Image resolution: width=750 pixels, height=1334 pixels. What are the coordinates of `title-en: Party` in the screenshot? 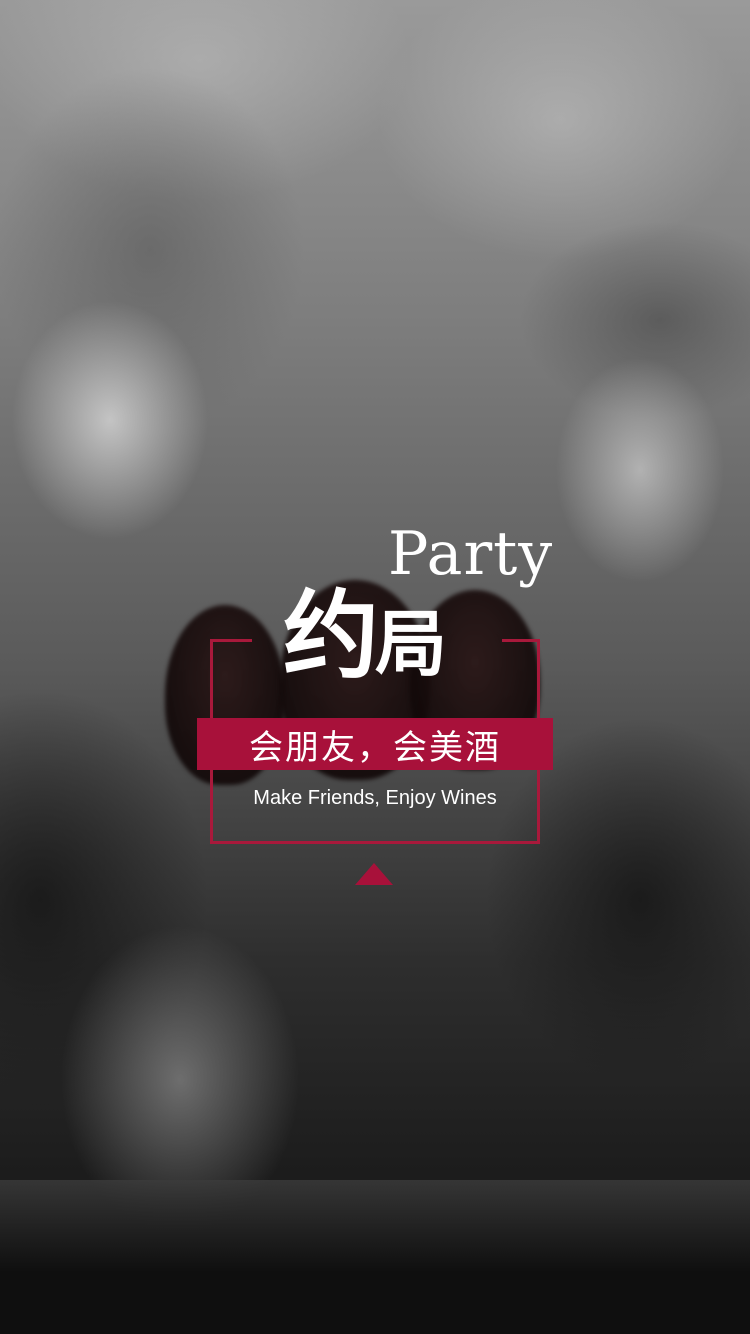 It's located at (471, 554).